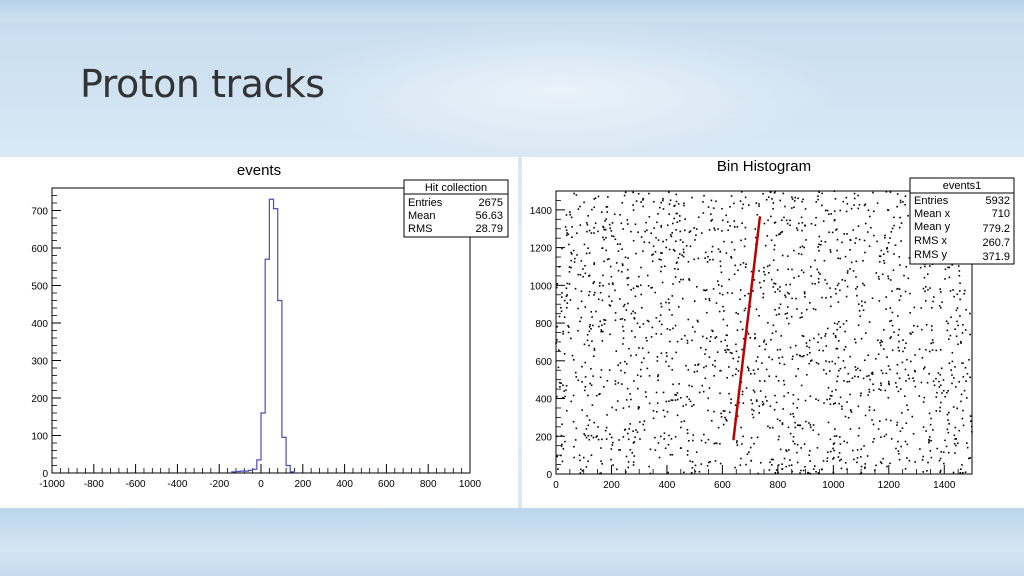  What do you see at coordinates (541, 249) in the screenshot?
I see `scatter-y-tick-label: 1200` at bounding box center [541, 249].